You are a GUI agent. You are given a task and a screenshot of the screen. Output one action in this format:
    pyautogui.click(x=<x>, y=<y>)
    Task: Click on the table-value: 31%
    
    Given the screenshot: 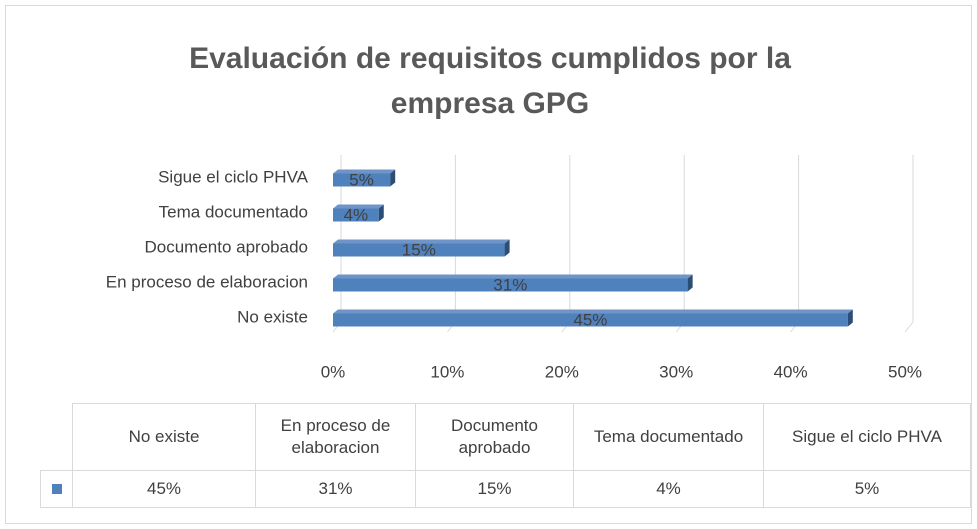 What is the action you would take?
    pyautogui.click(x=335, y=489)
    